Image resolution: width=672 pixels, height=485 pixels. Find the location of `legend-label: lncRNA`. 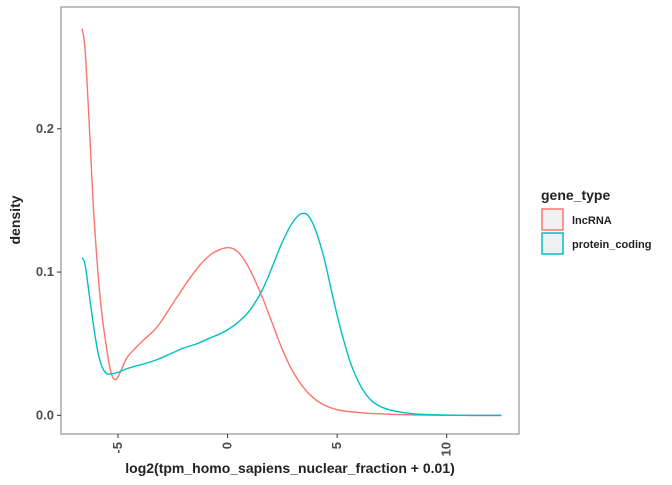

legend-label: lncRNA is located at coordinates (592, 221).